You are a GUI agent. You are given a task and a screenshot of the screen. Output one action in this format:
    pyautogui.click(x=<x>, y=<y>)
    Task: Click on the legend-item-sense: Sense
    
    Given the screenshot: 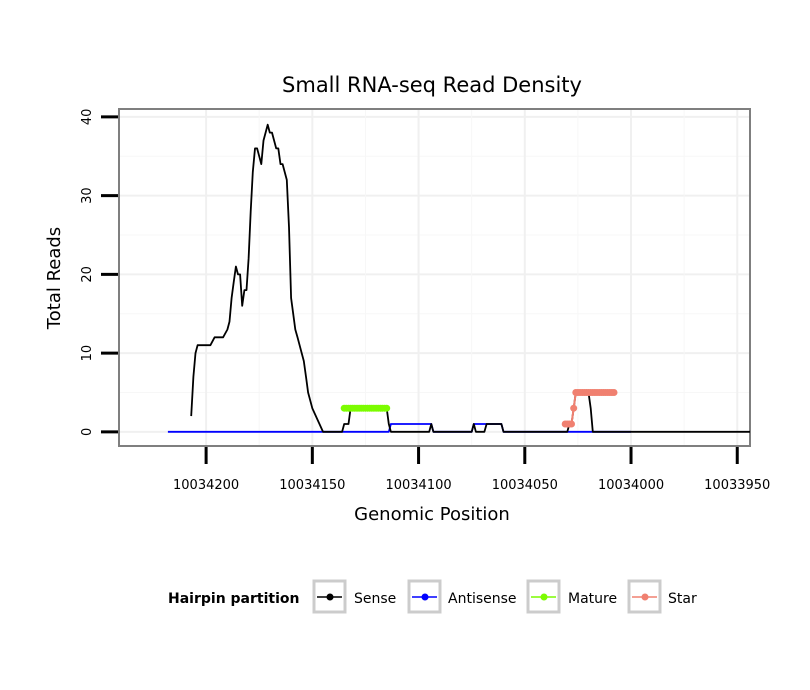 What is the action you would take?
    pyautogui.click(x=354, y=596)
    